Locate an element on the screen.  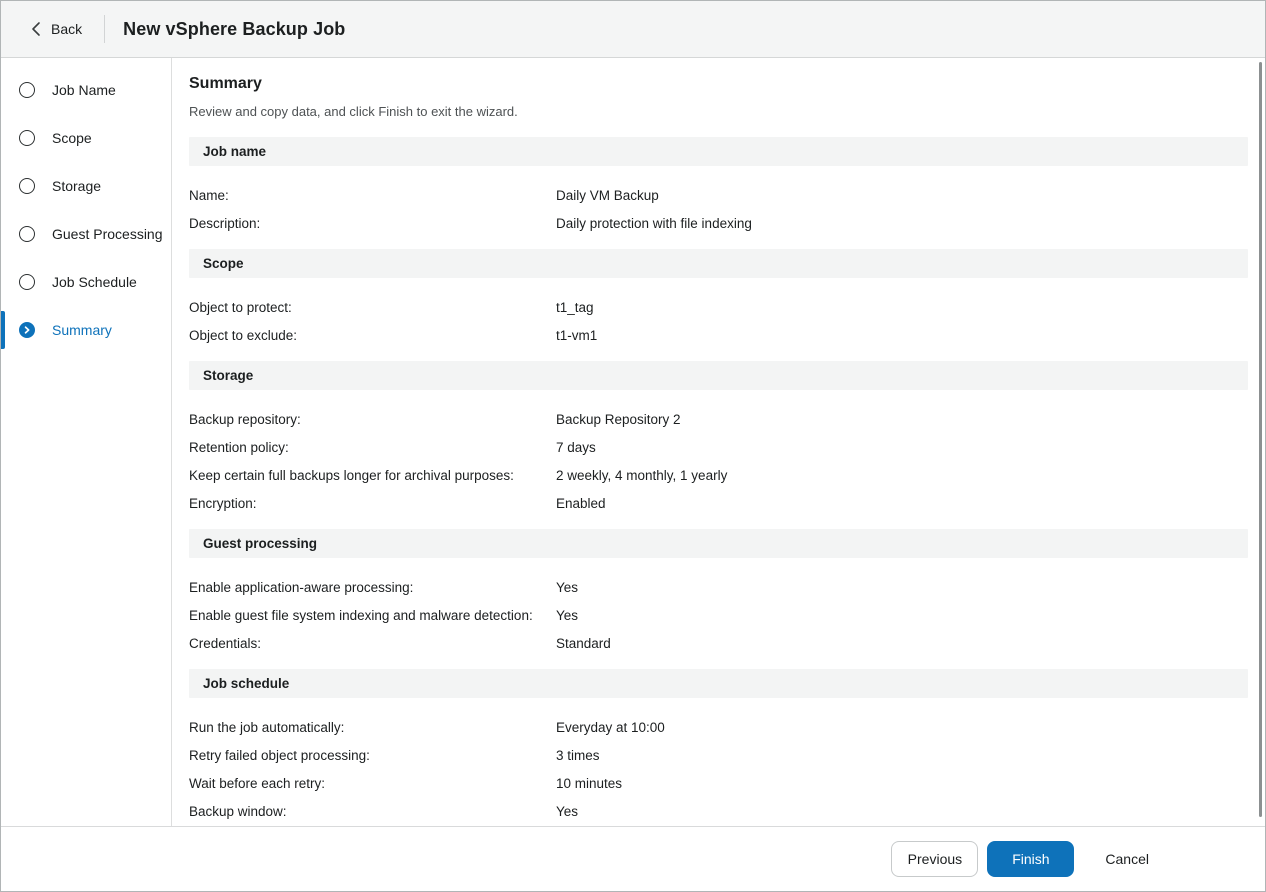
sidebar-item-job-schedule: Job Schedule is located at coordinates (86, 282).